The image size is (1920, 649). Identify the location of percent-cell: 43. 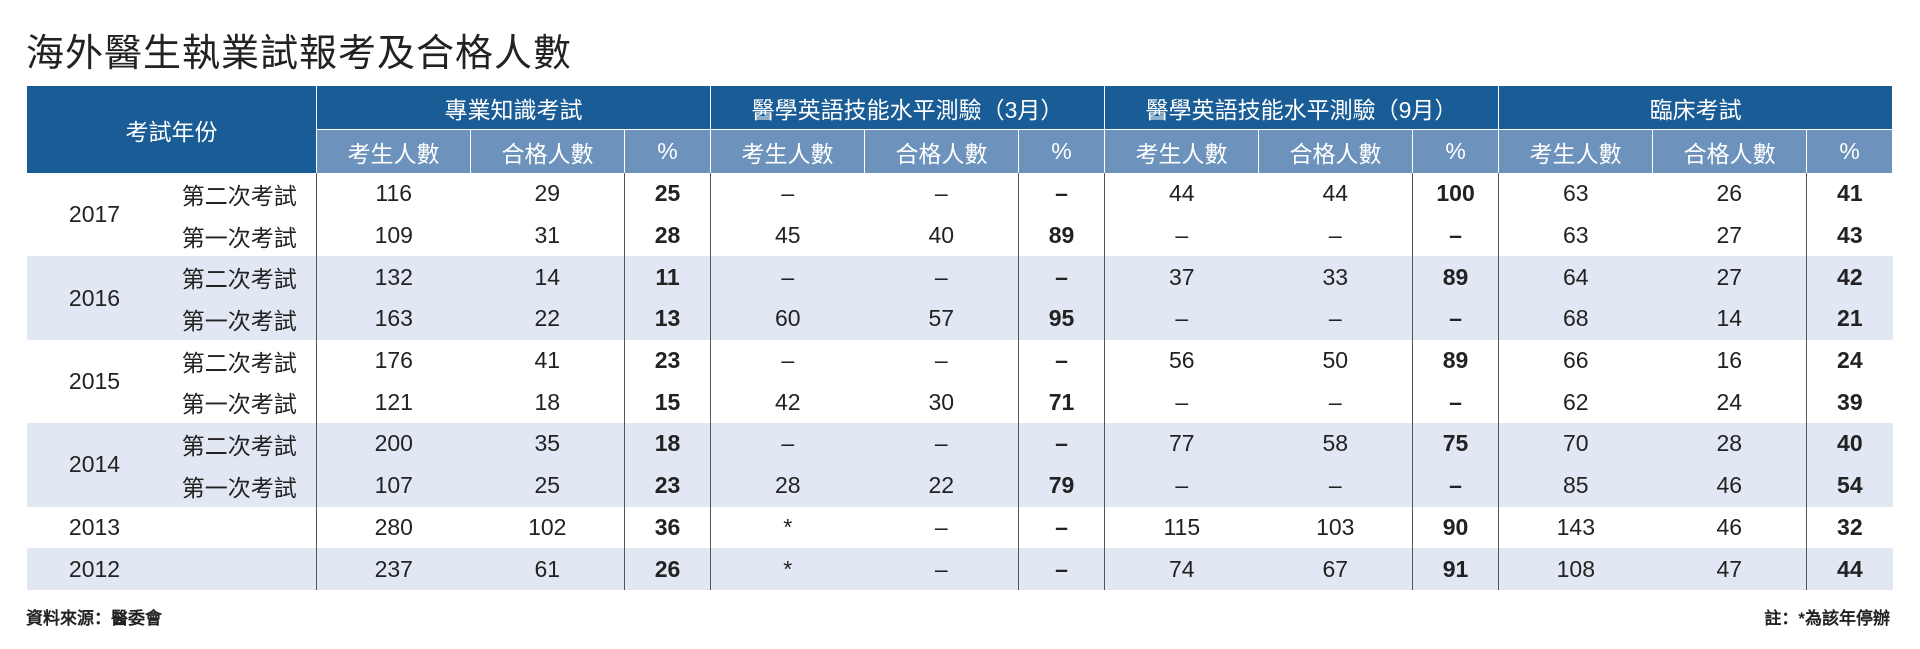
(1850, 235).